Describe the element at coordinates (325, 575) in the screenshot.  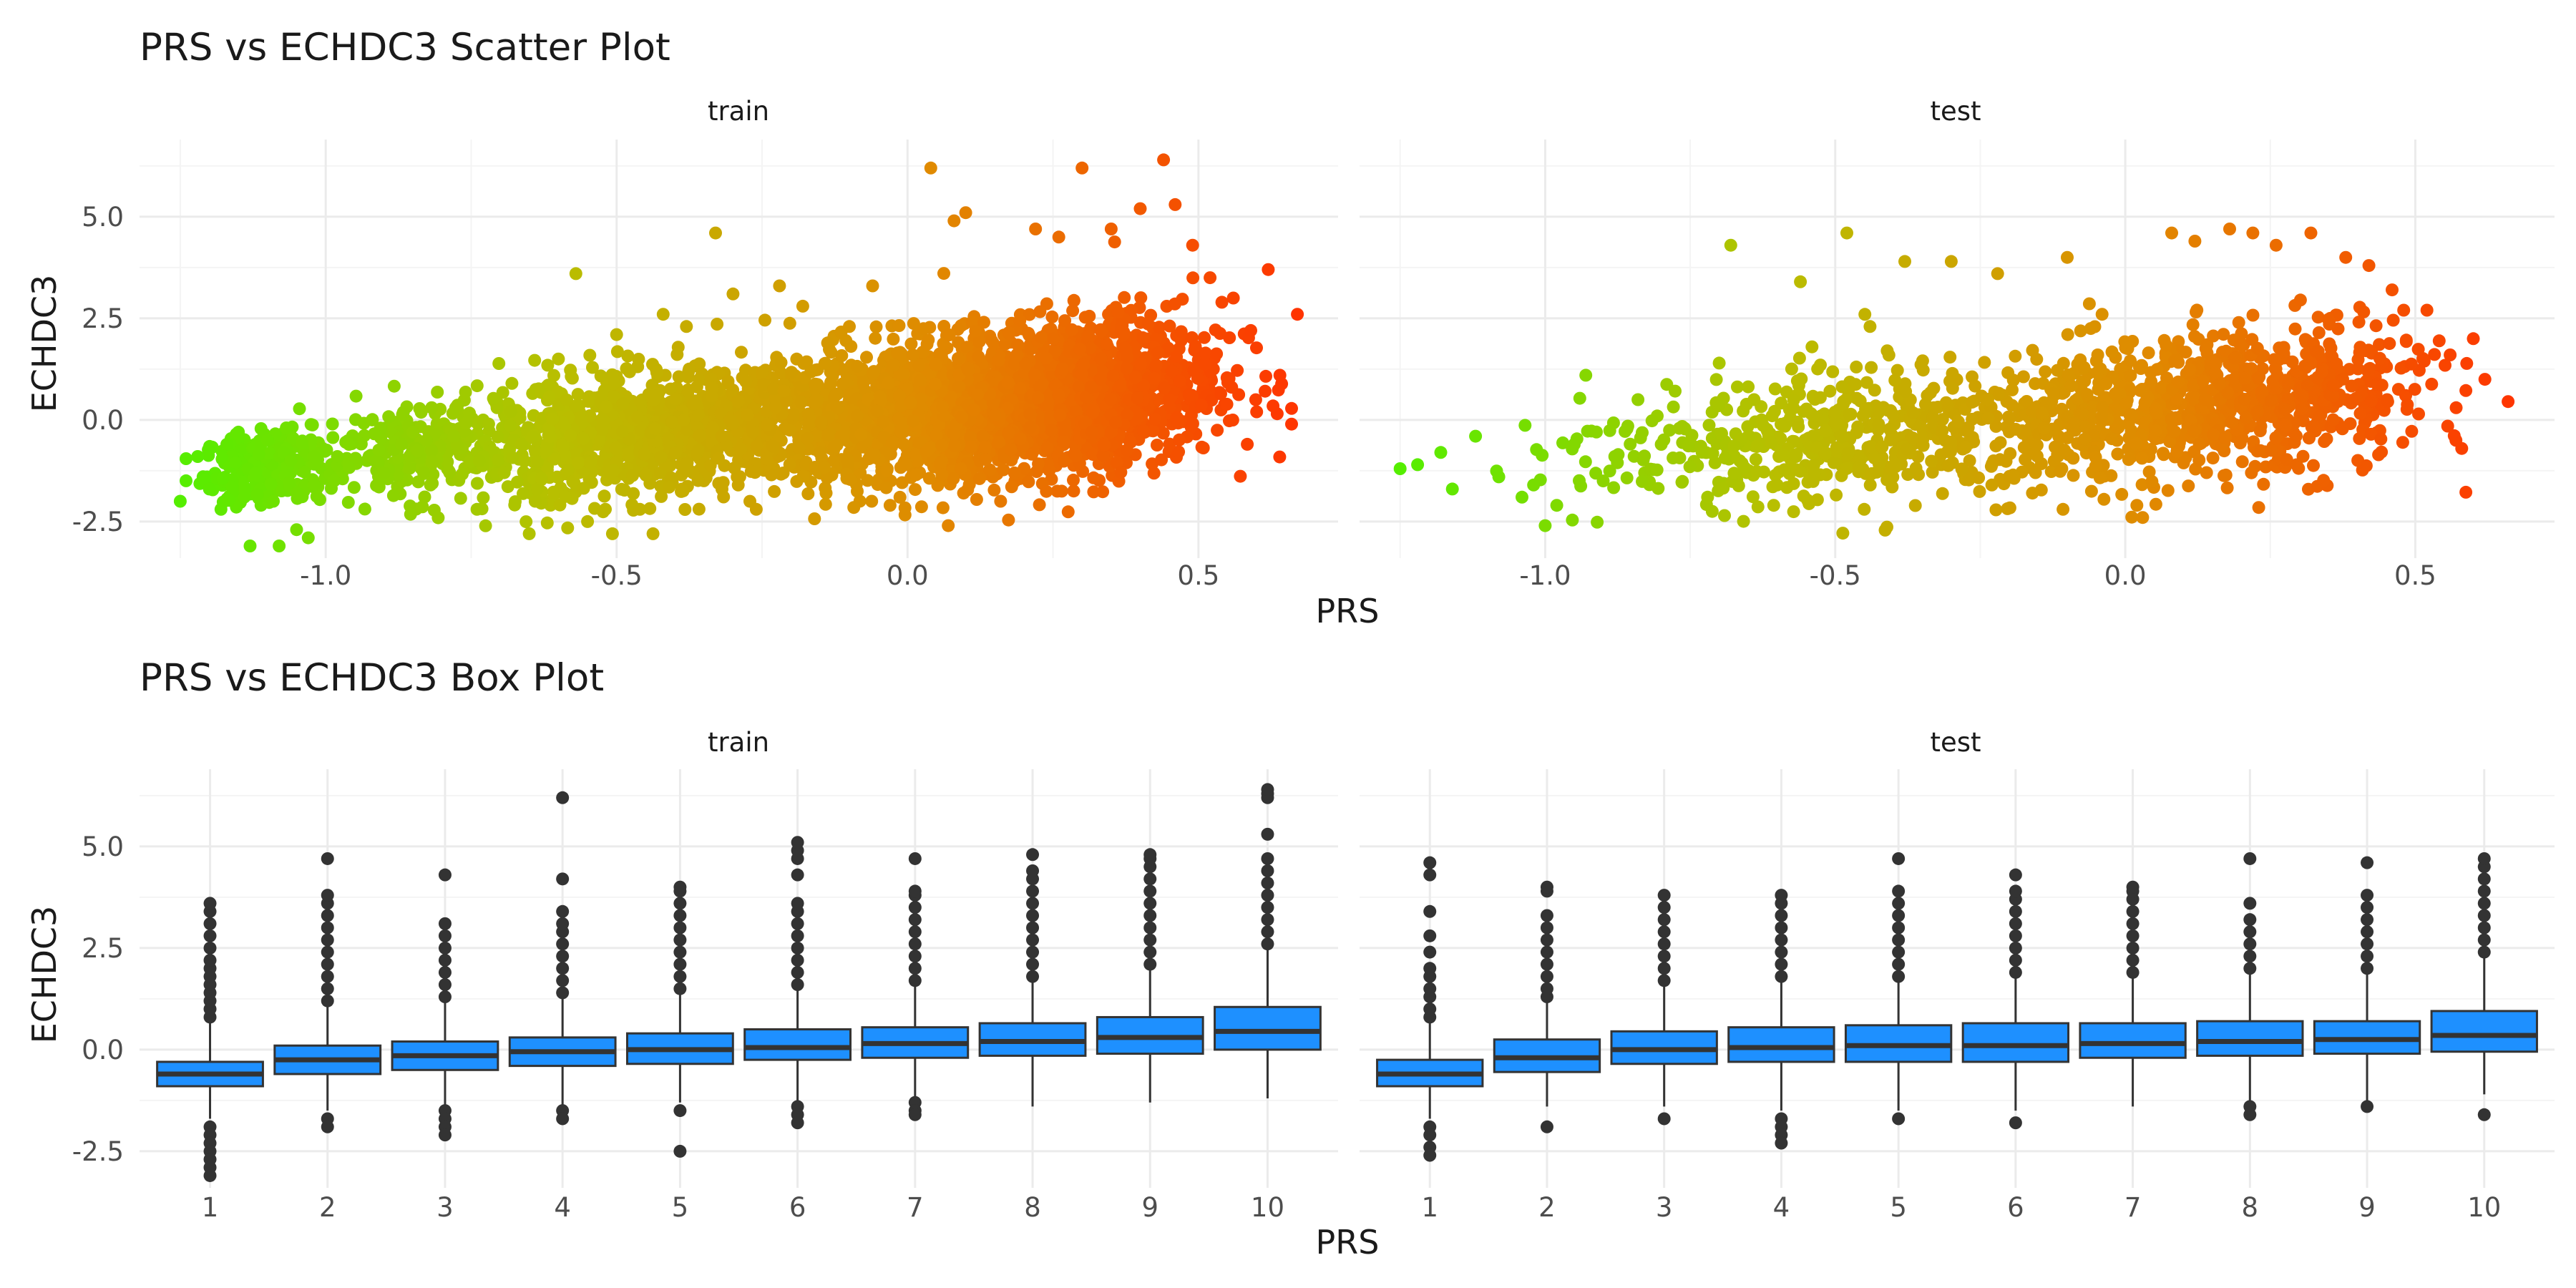
I see `x-tick-label: -1.0` at that location.